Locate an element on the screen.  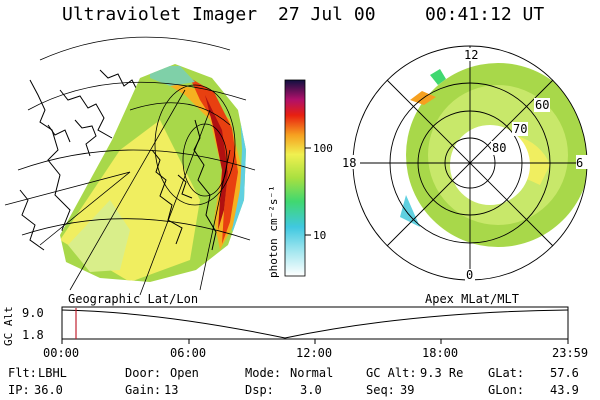
colorbar-label-10: 10 is located at coordinates (319, 235).